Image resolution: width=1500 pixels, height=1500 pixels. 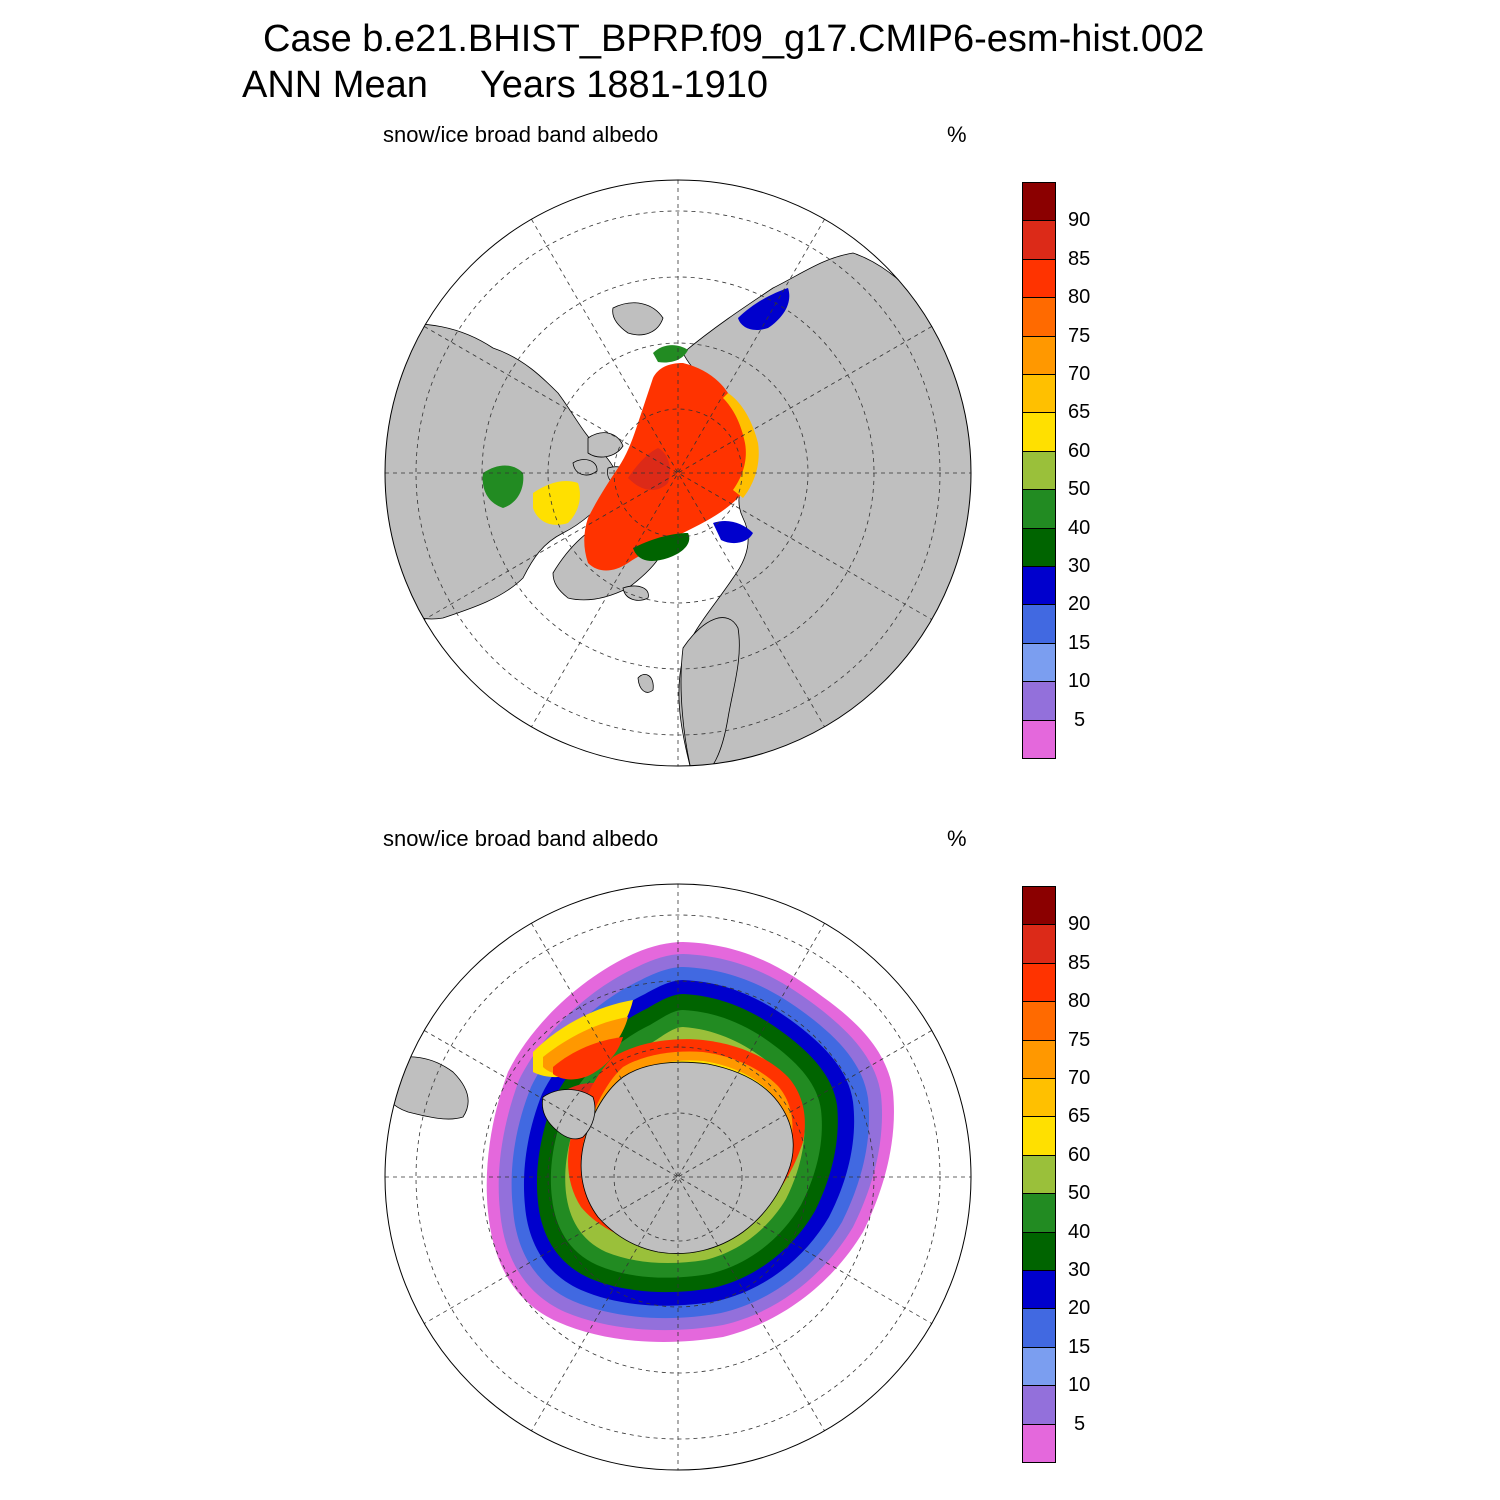 What do you see at coordinates (521, 838) in the screenshot?
I see `south-panel-title: snow/ice broad band albedo` at bounding box center [521, 838].